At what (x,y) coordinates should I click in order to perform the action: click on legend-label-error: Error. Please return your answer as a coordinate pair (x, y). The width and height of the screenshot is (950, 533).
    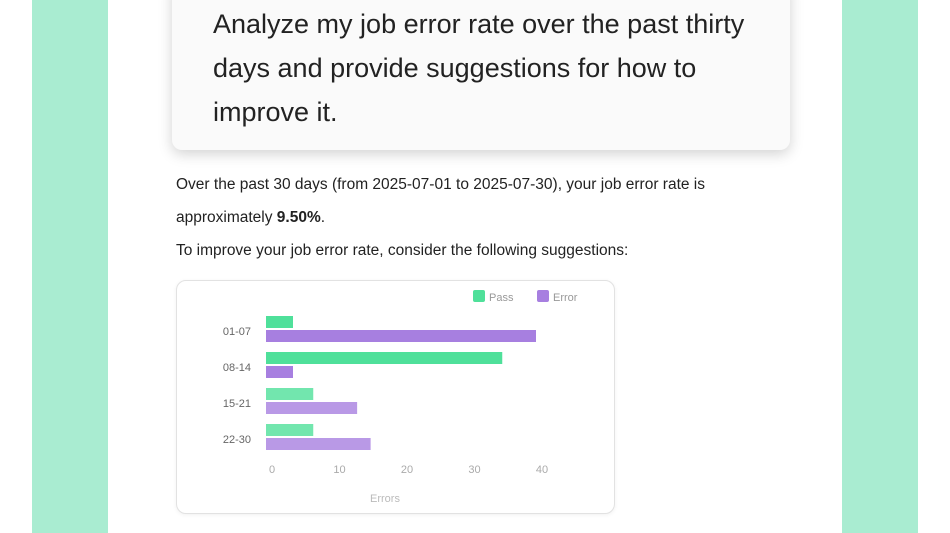
    Looking at the image, I should click on (565, 298).